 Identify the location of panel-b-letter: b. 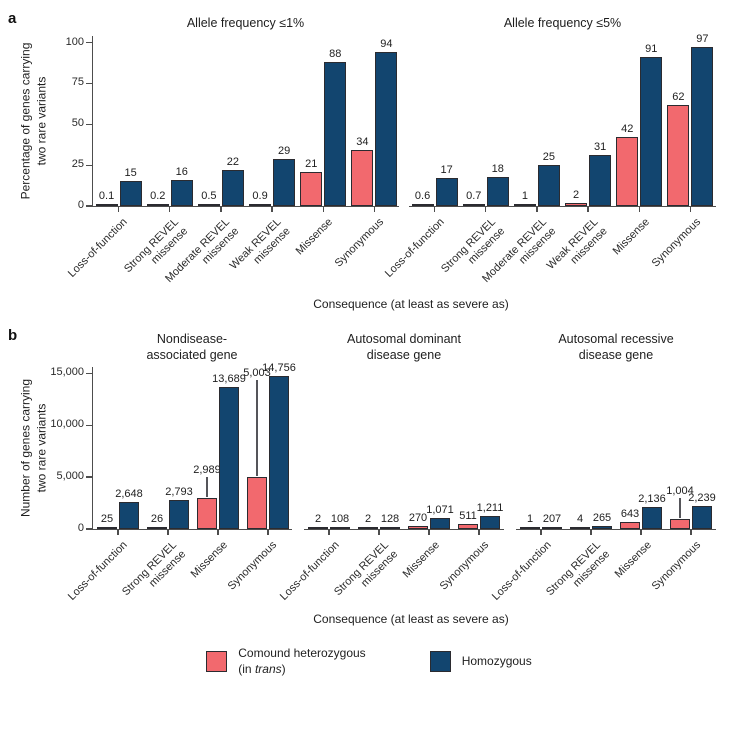
(13, 335).